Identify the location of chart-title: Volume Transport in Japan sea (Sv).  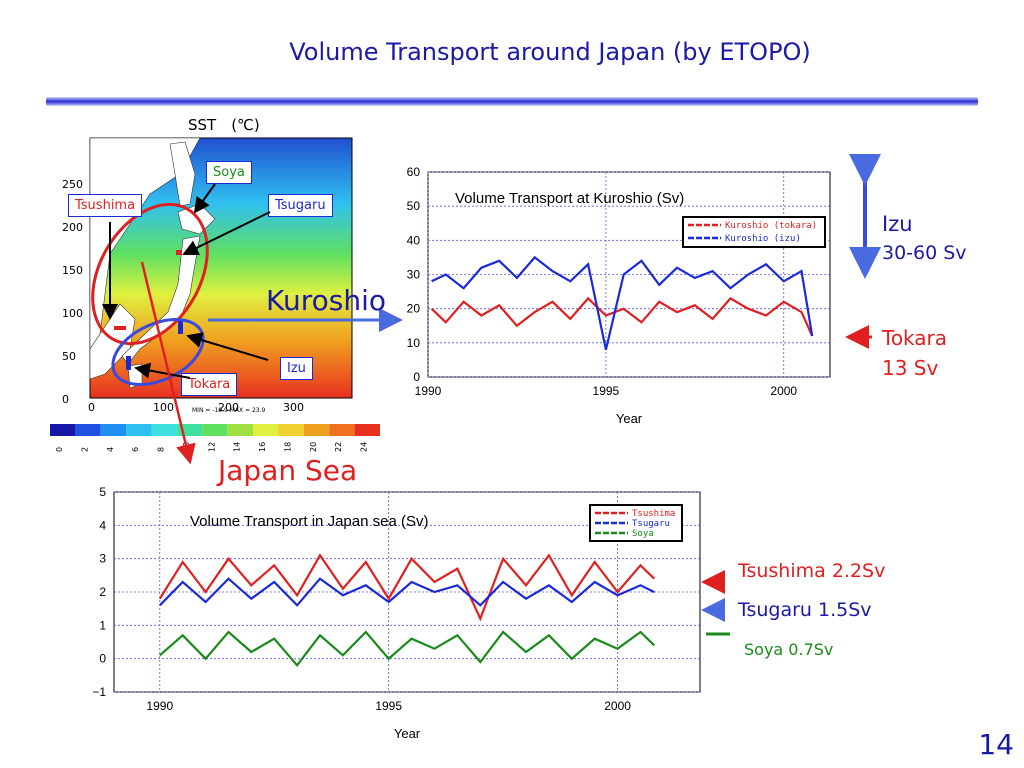
(309, 521).